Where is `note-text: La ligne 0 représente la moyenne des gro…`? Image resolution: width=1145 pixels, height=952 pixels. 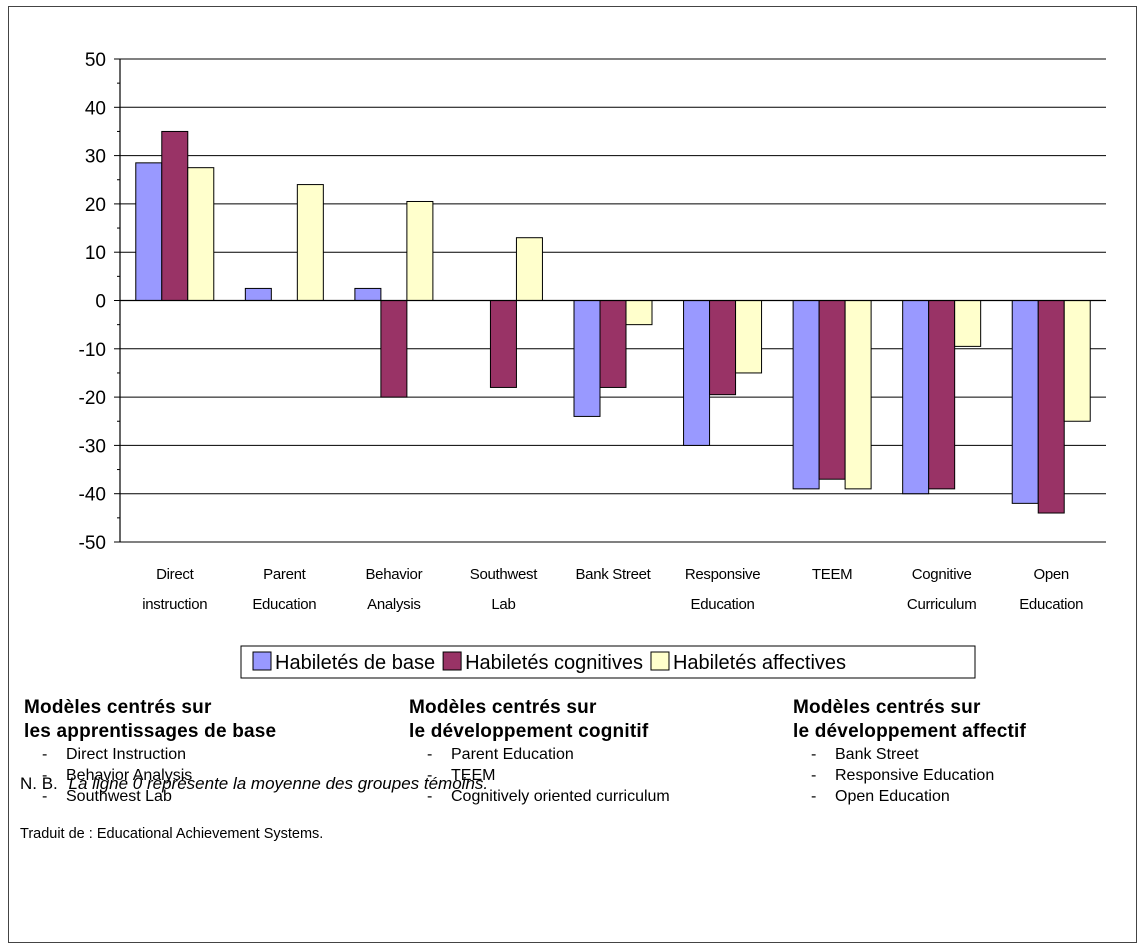 note-text: La ligne 0 représente la moyenne des gro… is located at coordinates (278, 783).